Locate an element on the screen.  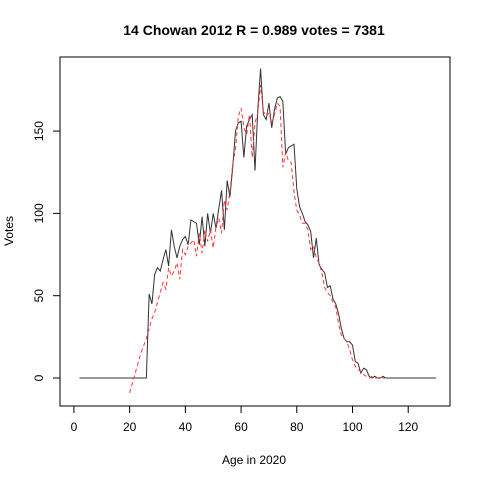
y-tick-label: 0 is located at coordinates (39, 377).